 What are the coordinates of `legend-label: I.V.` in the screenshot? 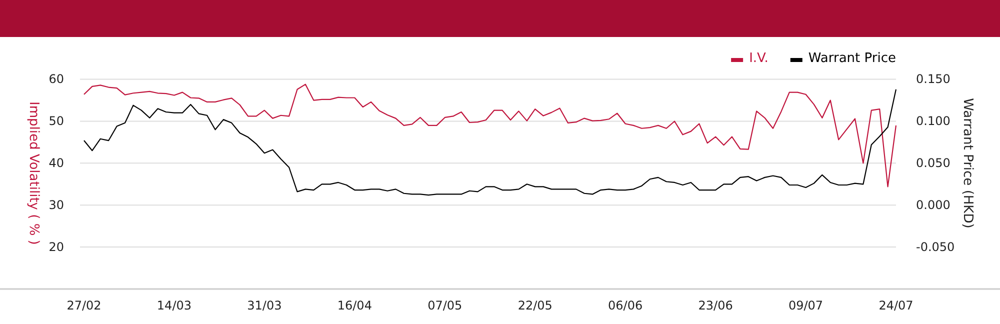 It's located at (758, 58).